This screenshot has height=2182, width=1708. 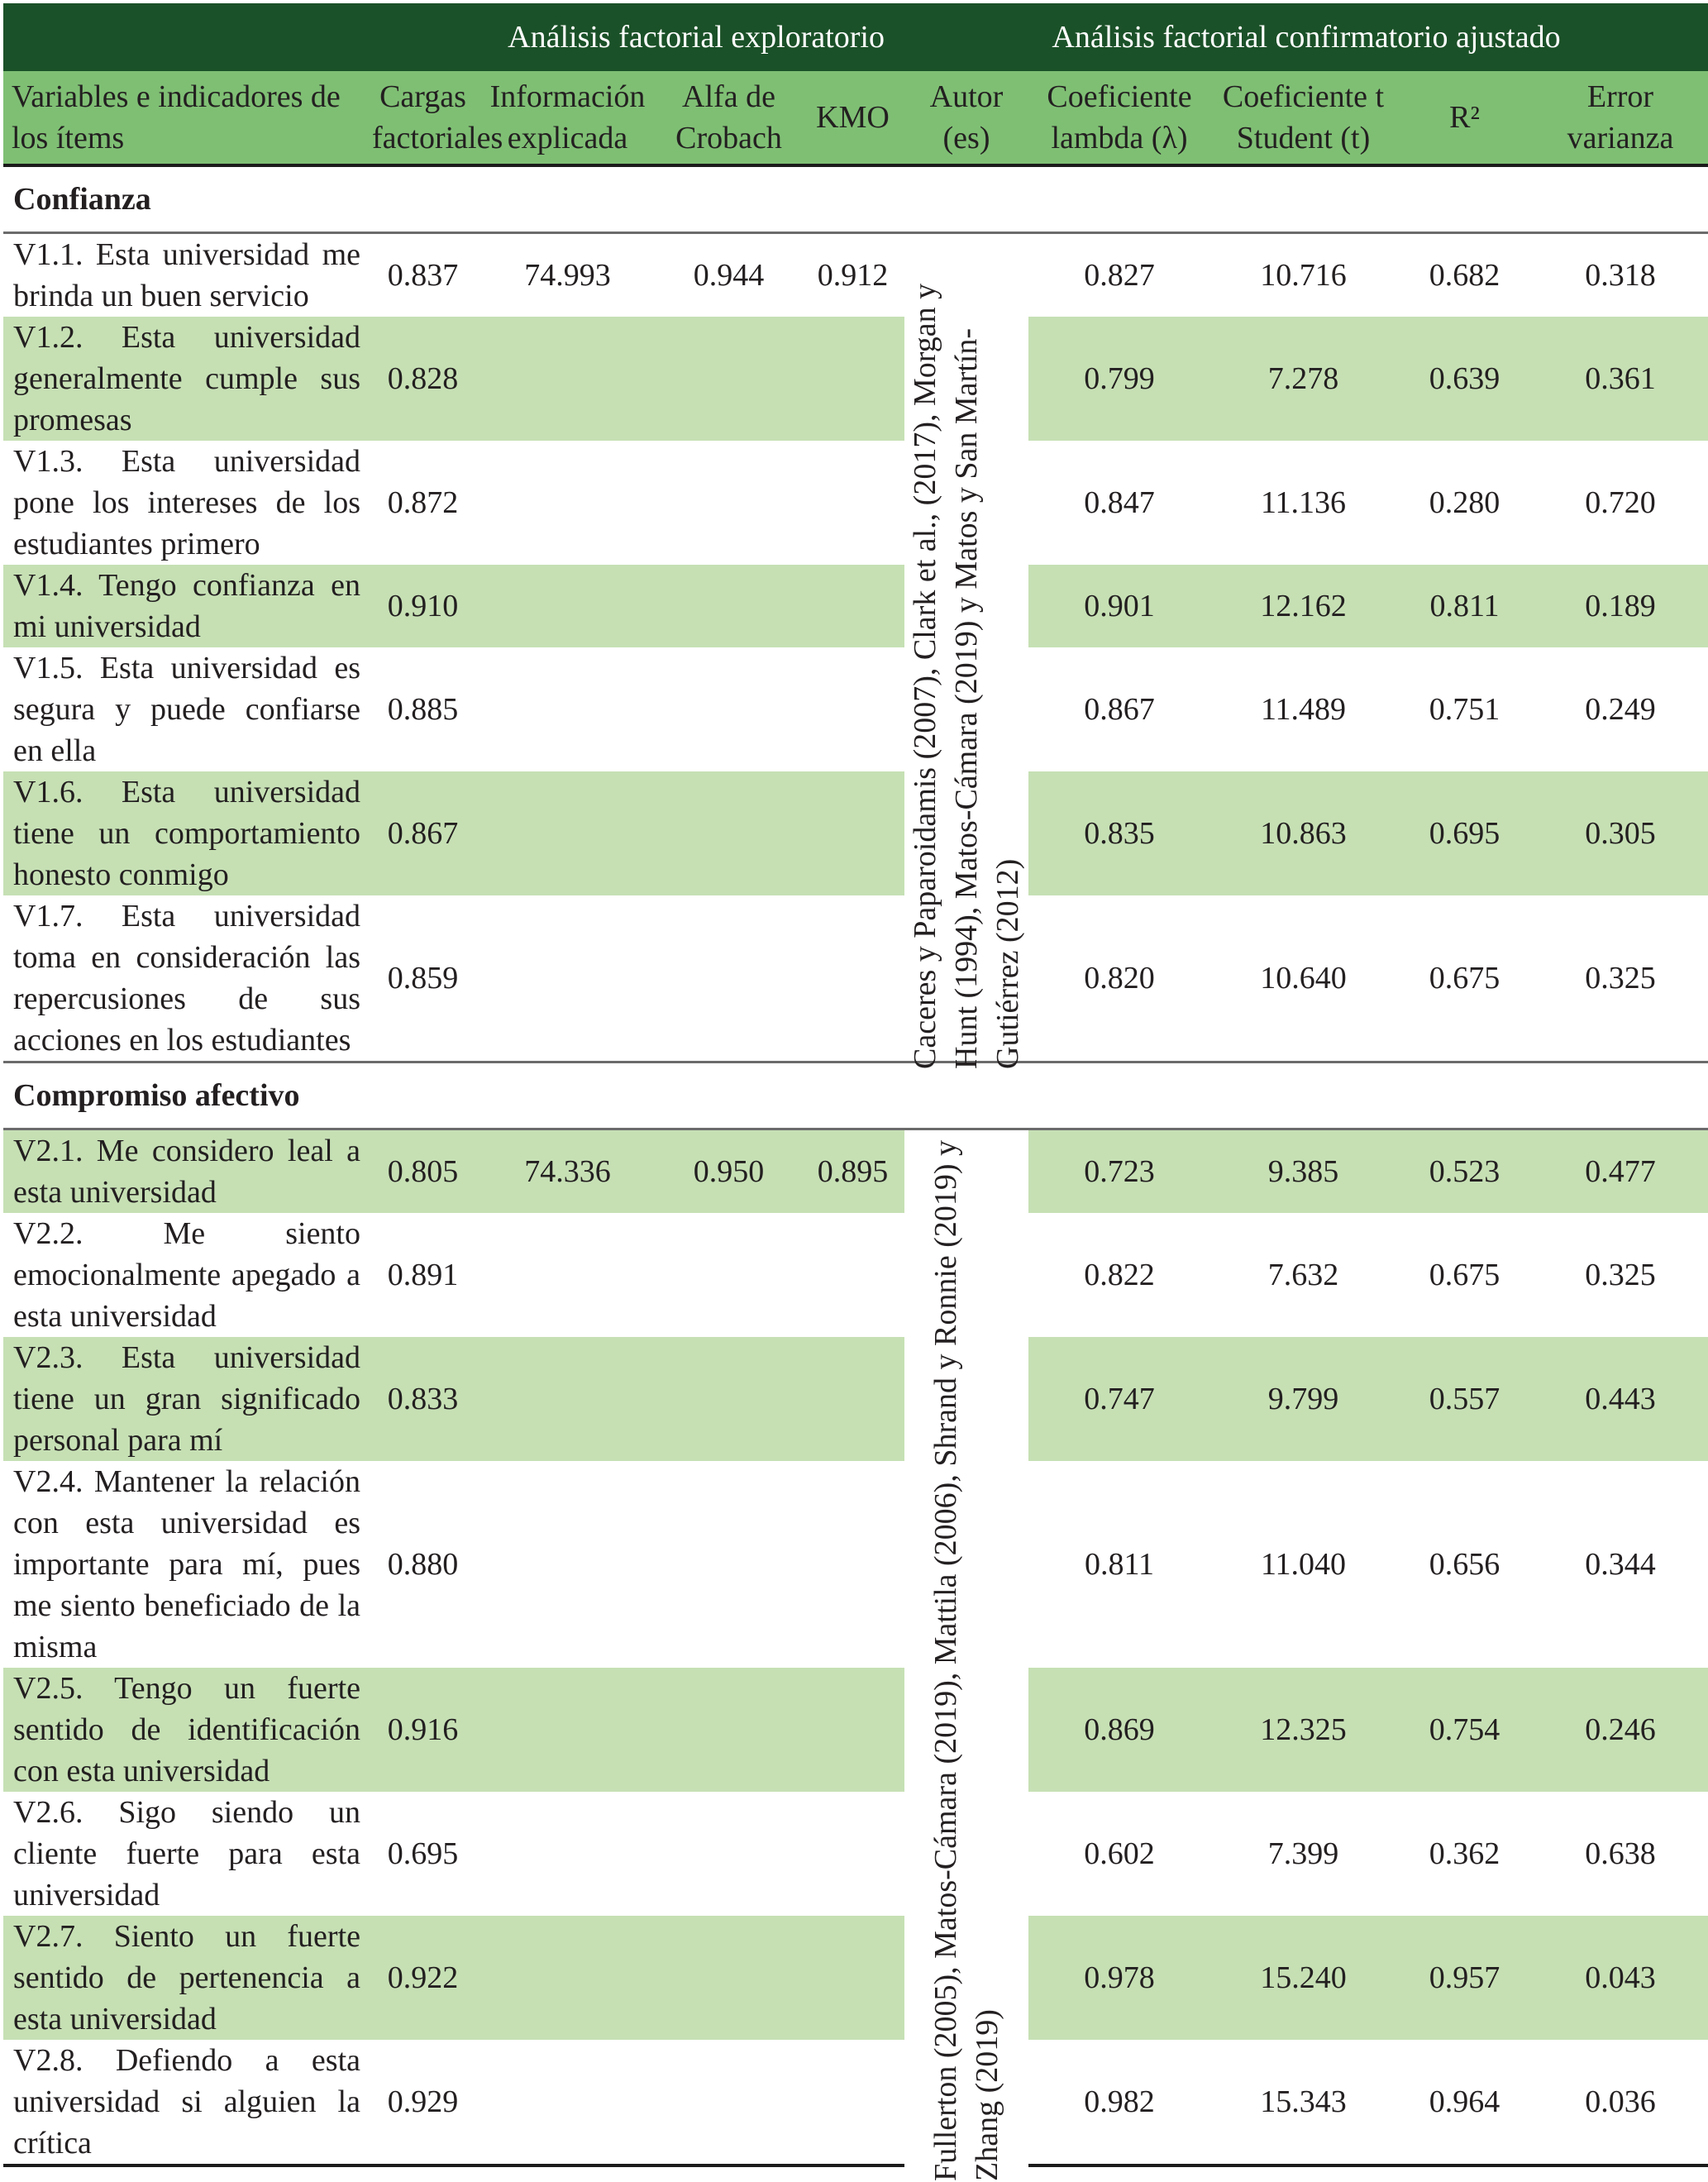 I want to click on cell-r2: 0.957, so click(x=1464, y=1978).